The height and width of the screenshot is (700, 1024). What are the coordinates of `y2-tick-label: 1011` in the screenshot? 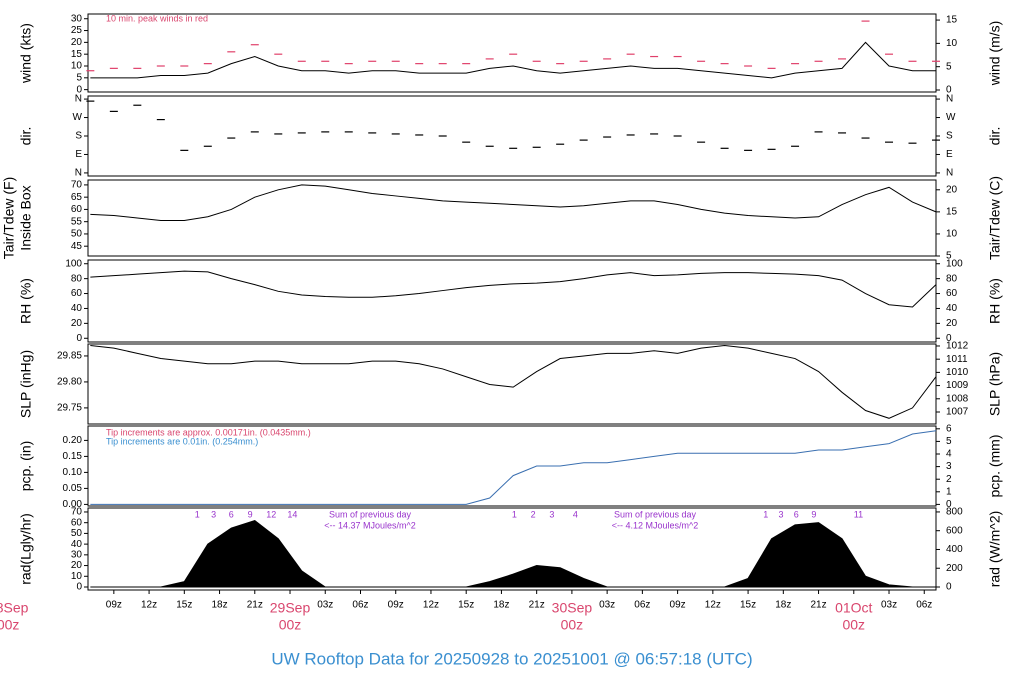 It's located at (957, 359).